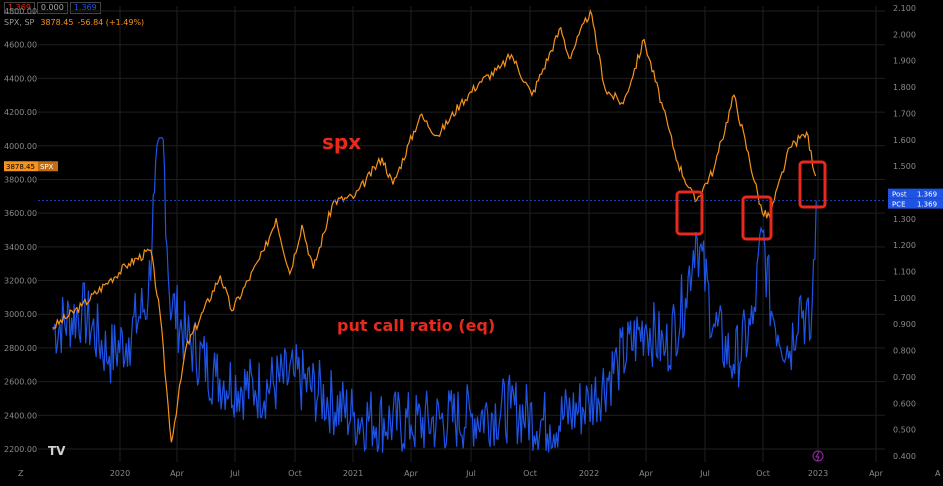  What do you see at coordinates (904, 166) in the screenshot?
I see `right-axis-tick: 1.500` at bounding box center [904, 166].